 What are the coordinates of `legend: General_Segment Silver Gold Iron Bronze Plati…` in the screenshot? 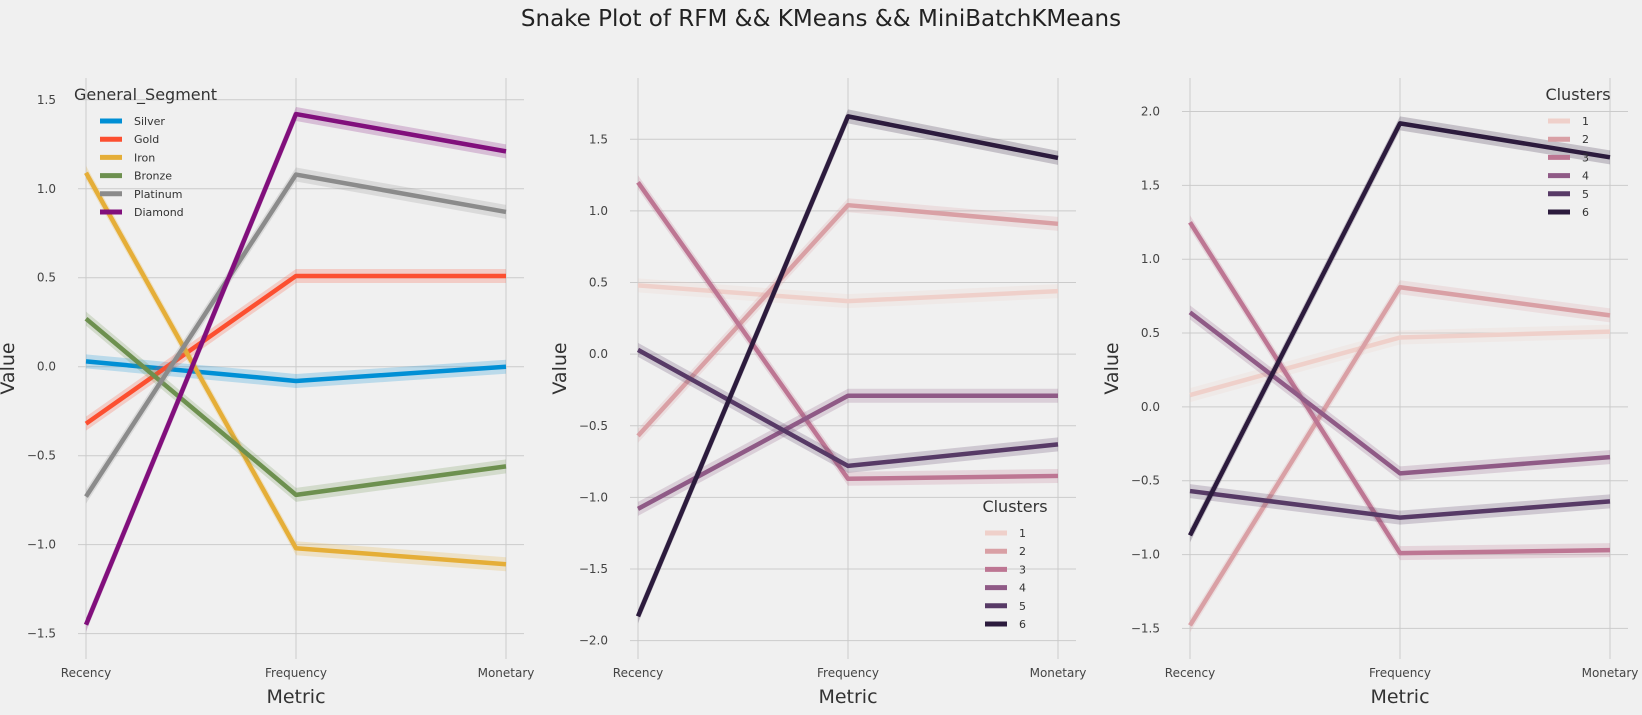 It's located at (145, 152).